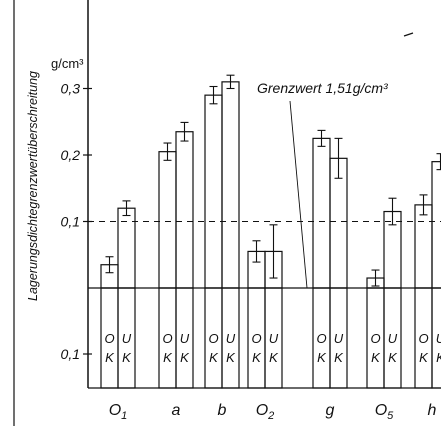  I want to click on x-tick-labels: O1 a b O2 g O5 h, so click(273, 412).